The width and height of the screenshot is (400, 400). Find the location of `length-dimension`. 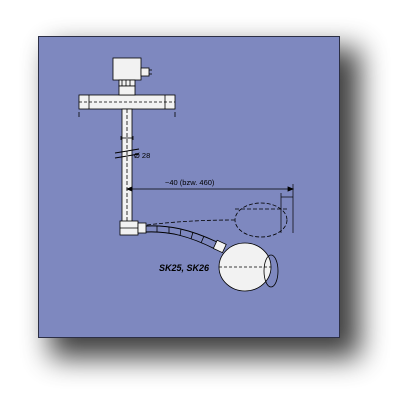

length-dimension is located at coordinates (210, 208).